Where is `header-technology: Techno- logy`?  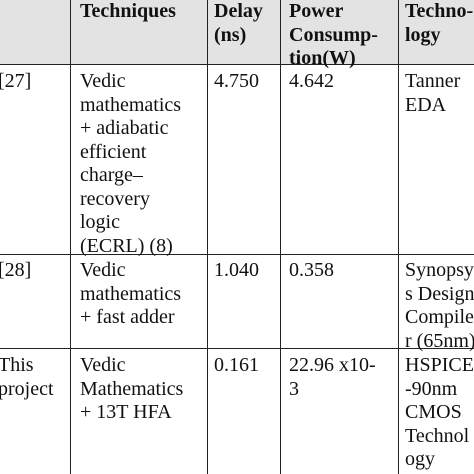 header-technology: Techno- logy is located at coordinates (439, 23).